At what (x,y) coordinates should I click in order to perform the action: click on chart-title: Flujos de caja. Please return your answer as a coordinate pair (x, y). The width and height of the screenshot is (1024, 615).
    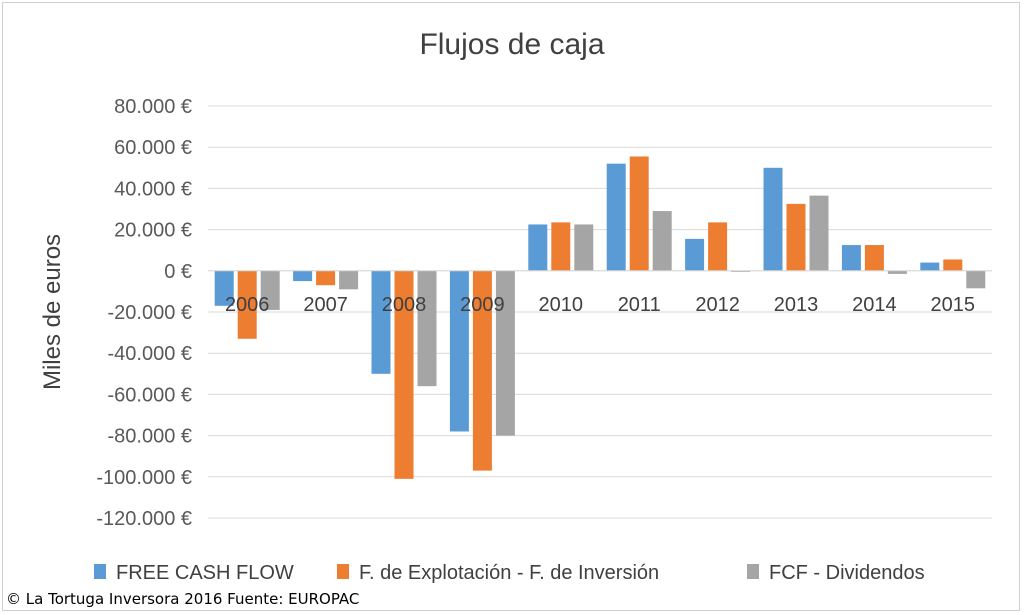
    Looking at the image, I should click on (512, 44).